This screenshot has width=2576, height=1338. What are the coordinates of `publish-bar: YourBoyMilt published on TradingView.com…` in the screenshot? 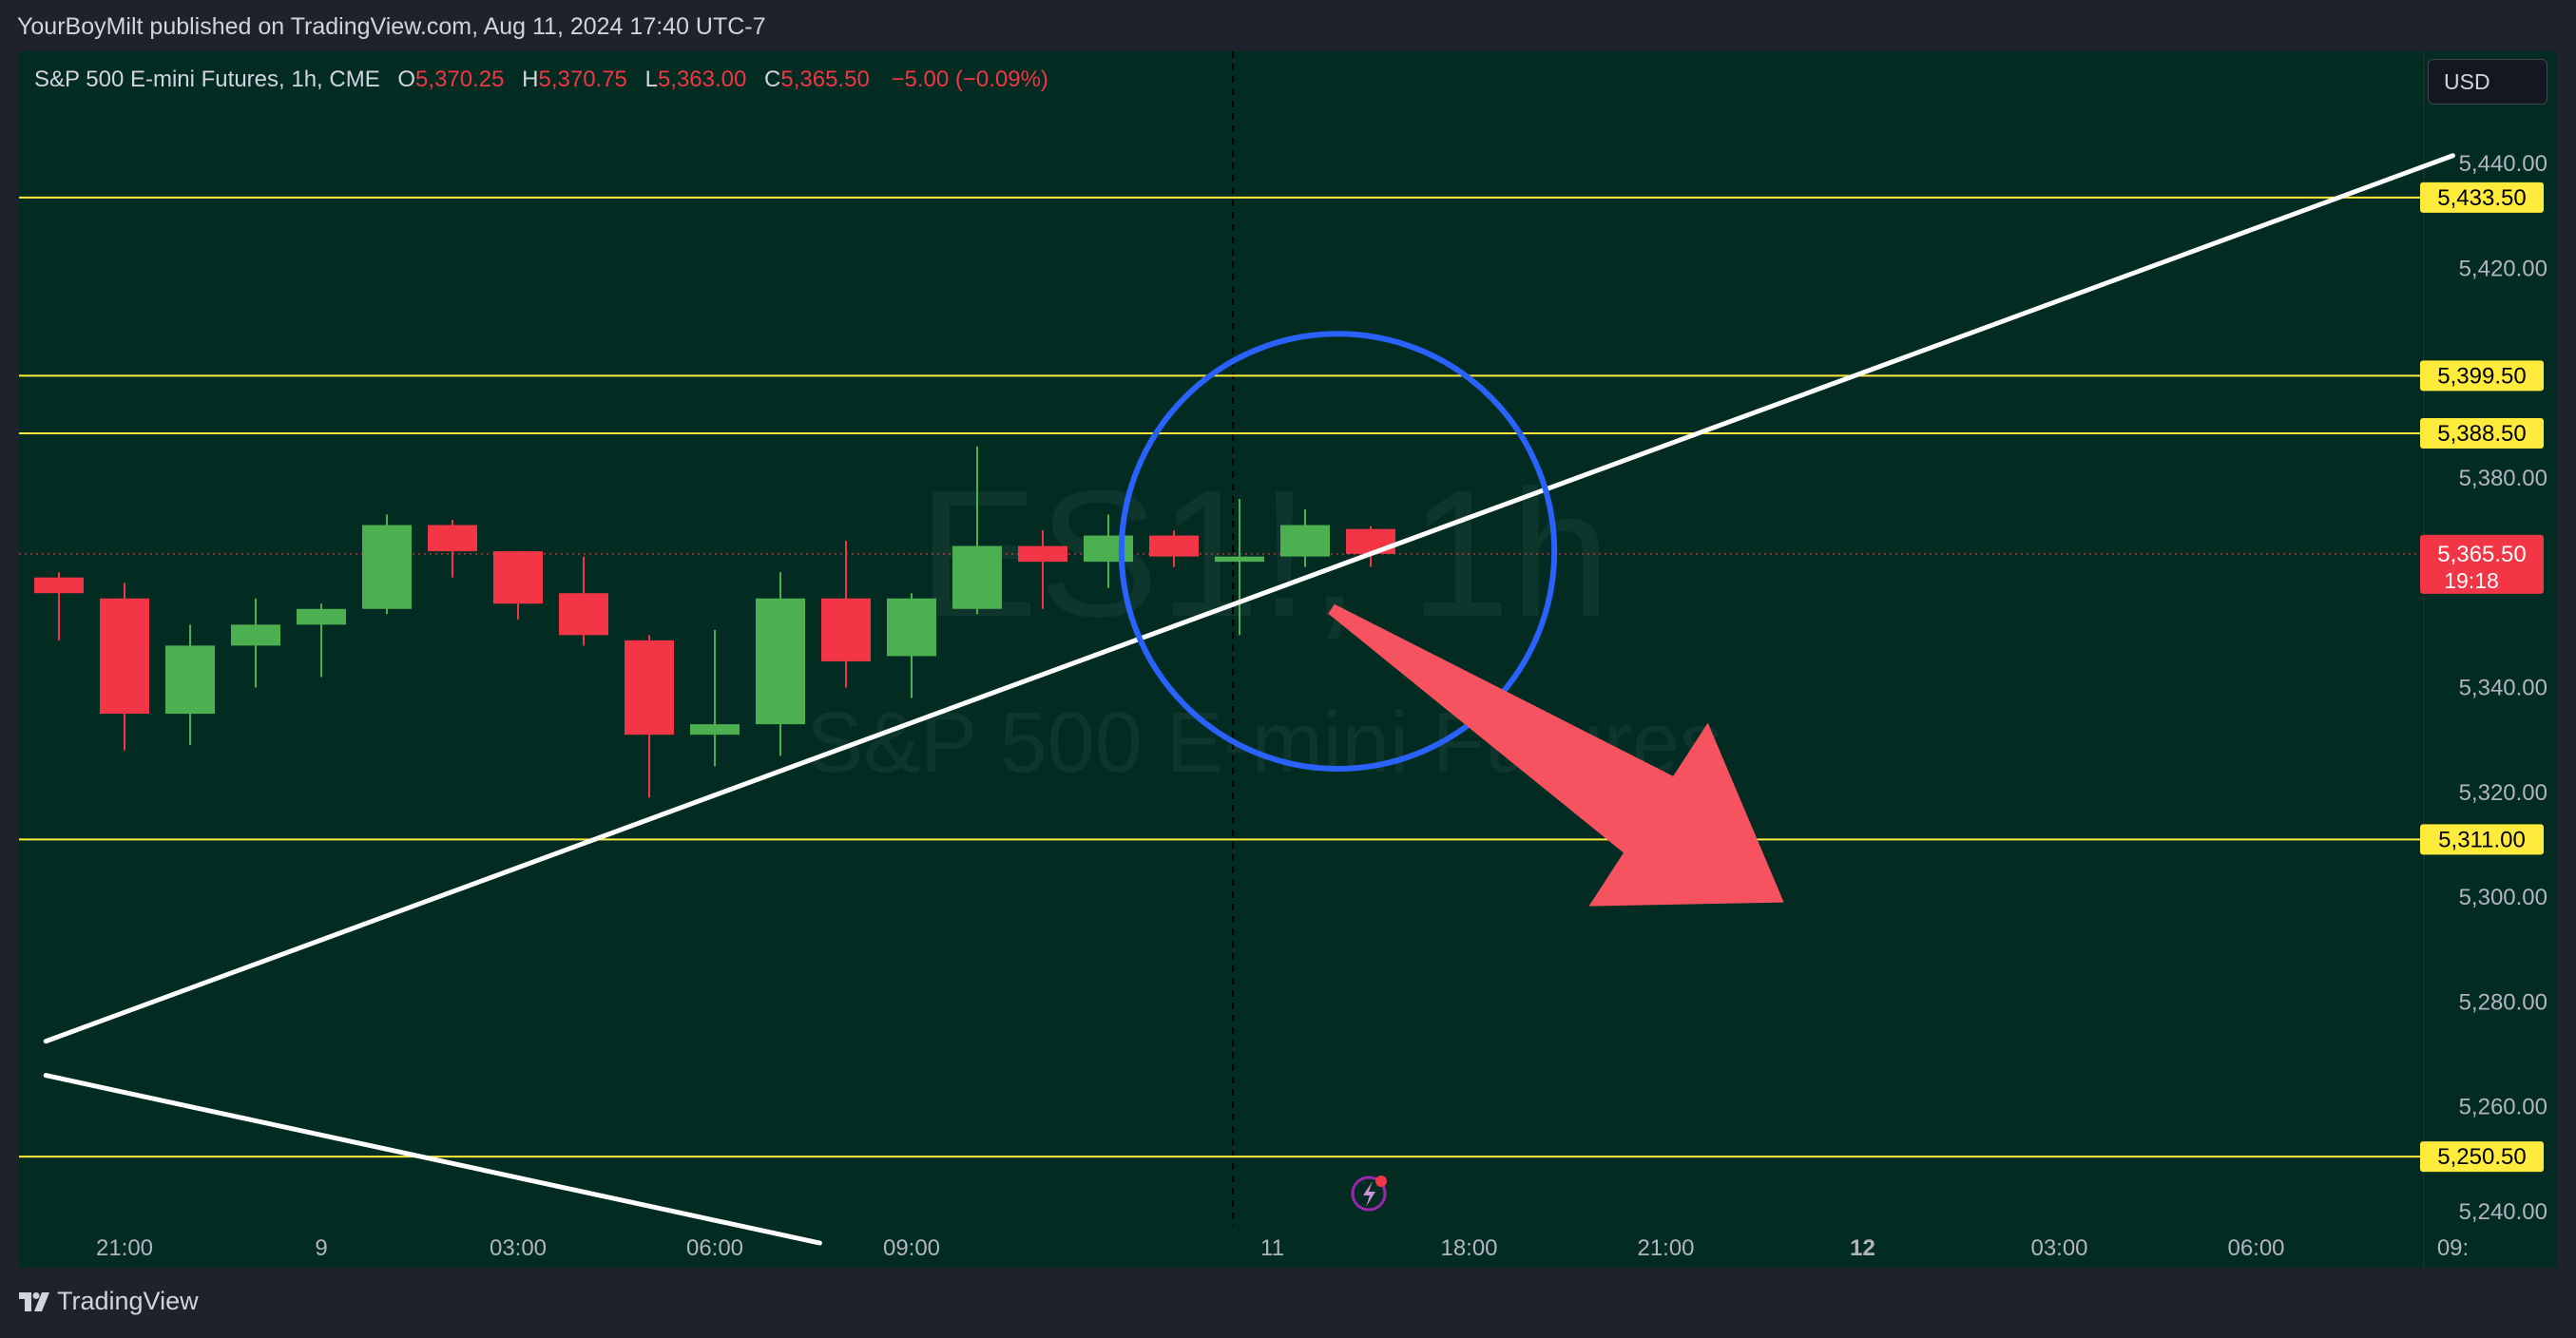 It's located at (1288, 27).